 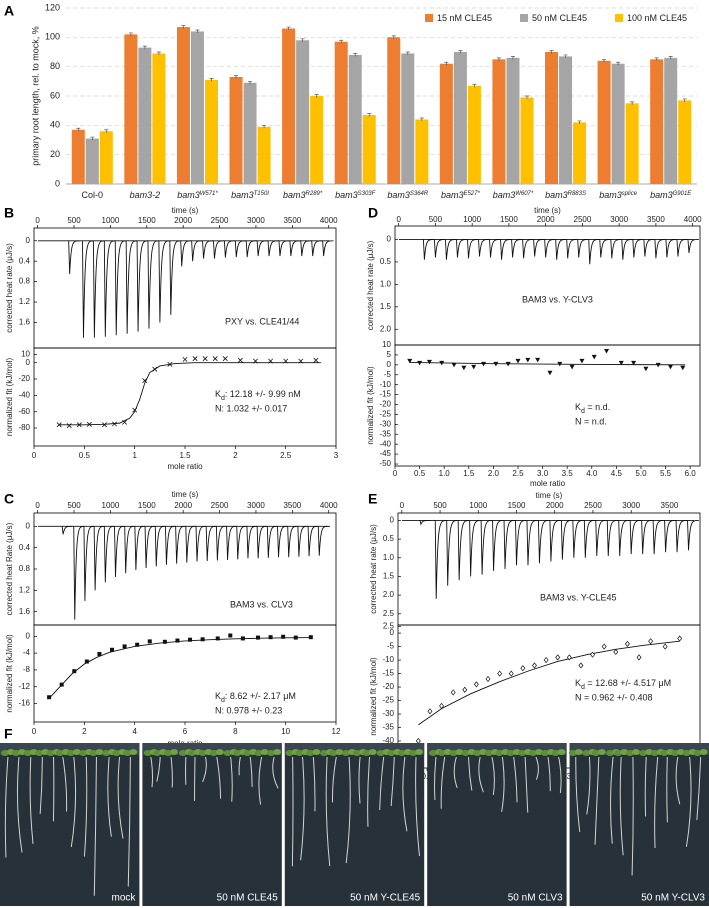 What do you see at coordinates (25, 354) in the screenshot?
I see `y-tick-label: 10` at bounding box center [25, 354].